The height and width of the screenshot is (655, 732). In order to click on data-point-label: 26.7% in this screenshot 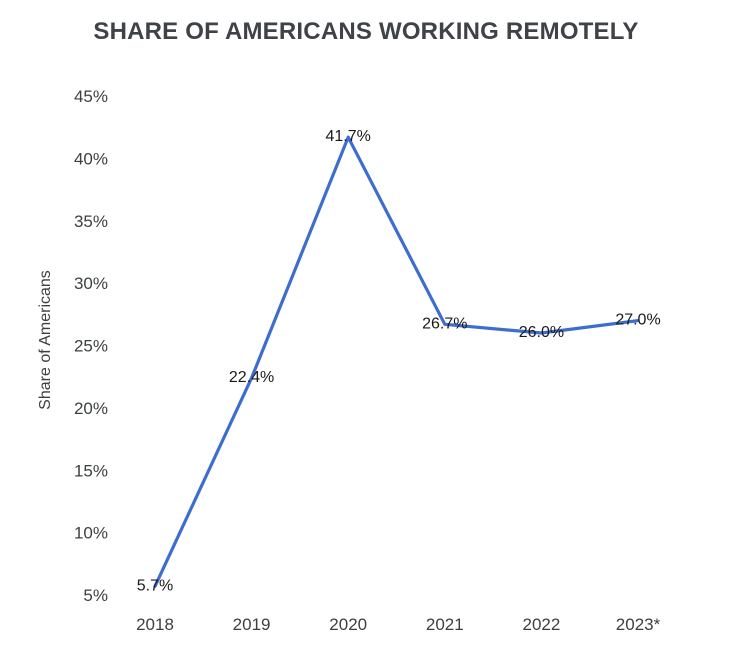, I will do `click(444, 323)`.